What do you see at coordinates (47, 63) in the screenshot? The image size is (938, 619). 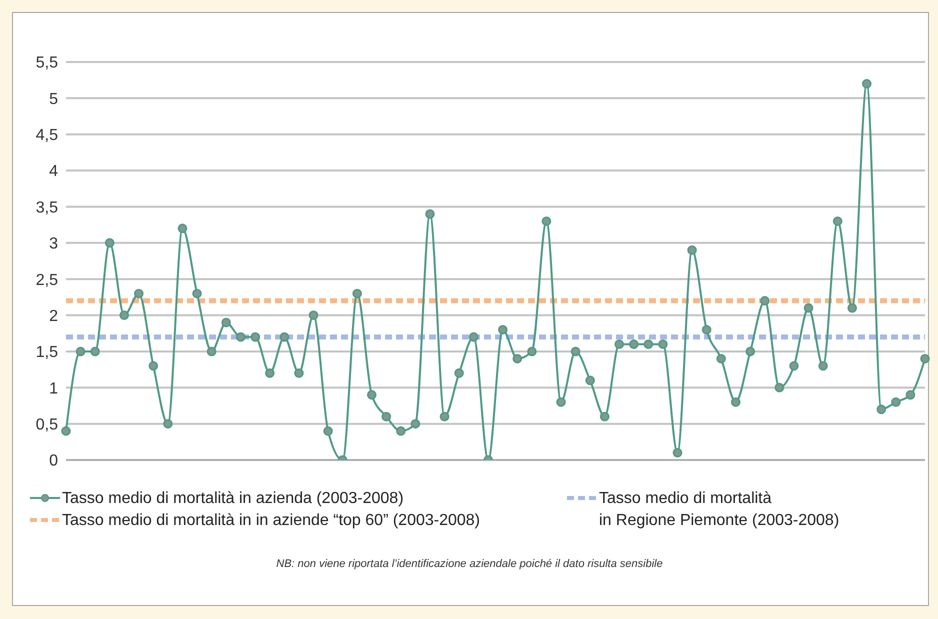 I see `y-tick-label: 5,5` at bounding box center [47, 63].